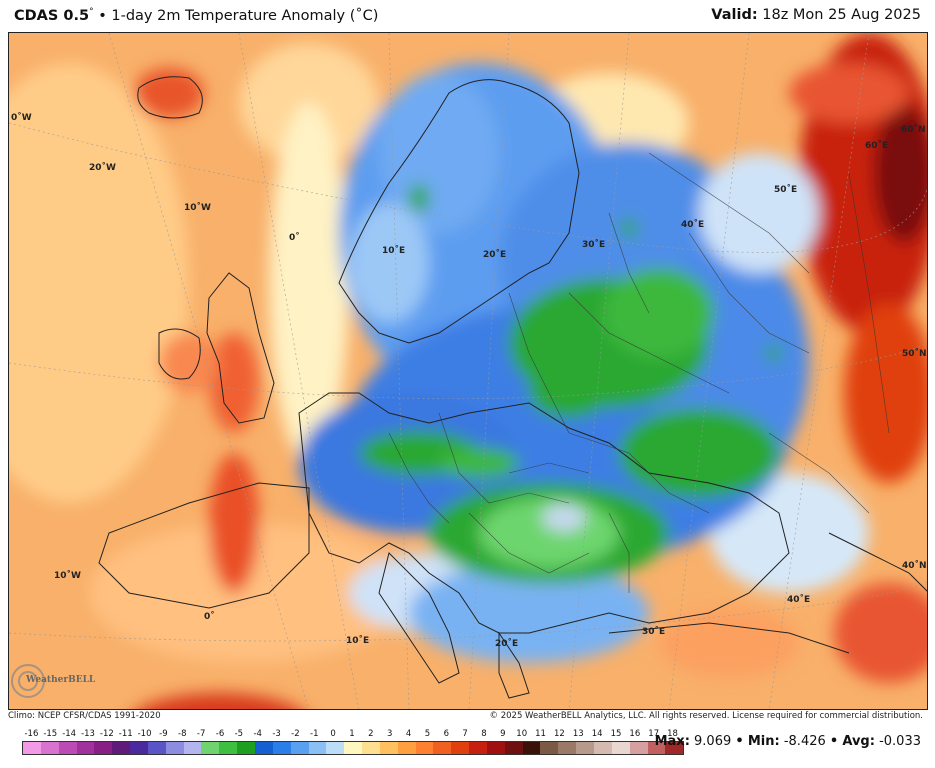  What do you see at coordinates (672, 734) in the screenshot?
I see `colorbar-tick-label: 18` at bounding box center [672, 734].